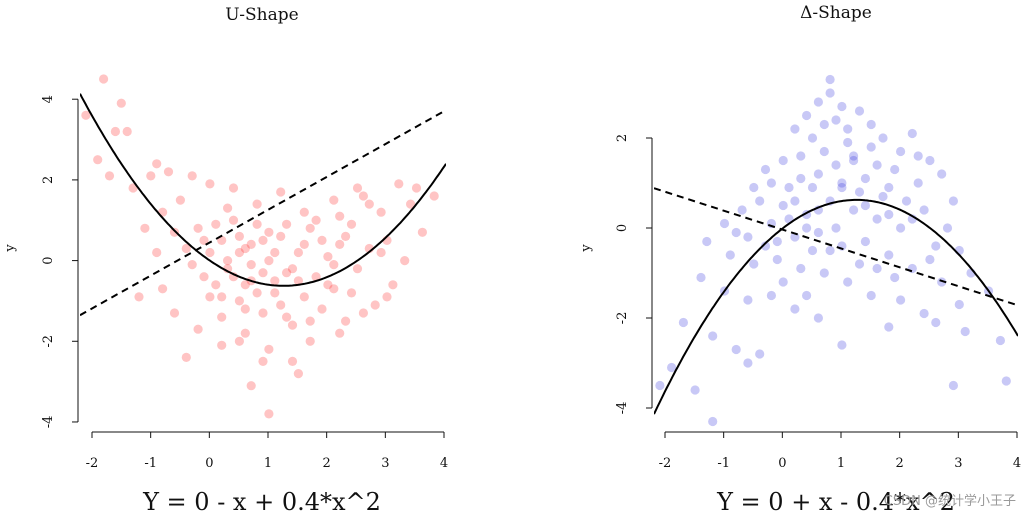 The image size is (1025, 520). I want to click on delta-shape-x-tick-label: 2, so click(900, 463).